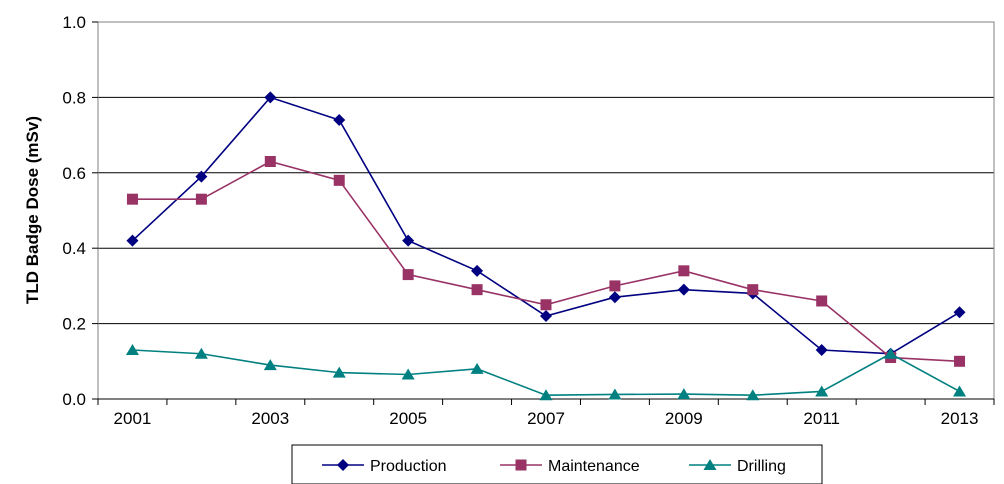  I want to click on y-axis-ticks: 0.0 0.2 0.4 0.6 0.8 1.0, so click(80, 211).